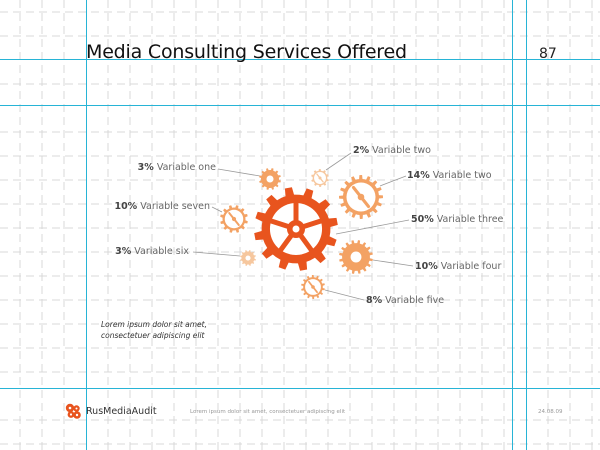 The image size is (600, 450). I want to click on gear-label: 3% Variable six, so click(134, 252).